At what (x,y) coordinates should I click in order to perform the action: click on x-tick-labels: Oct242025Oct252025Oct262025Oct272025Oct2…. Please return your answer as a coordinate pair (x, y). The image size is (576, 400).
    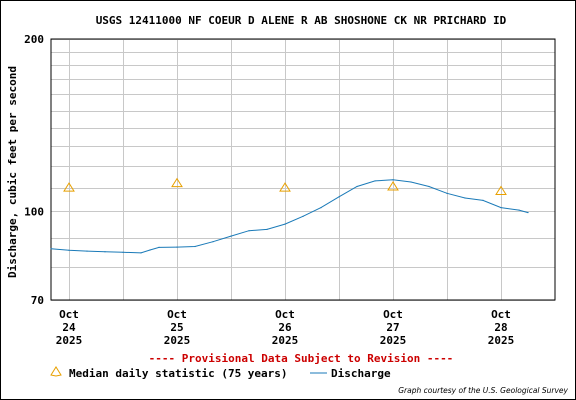
    Looking at the image, I should click on (285, 327).